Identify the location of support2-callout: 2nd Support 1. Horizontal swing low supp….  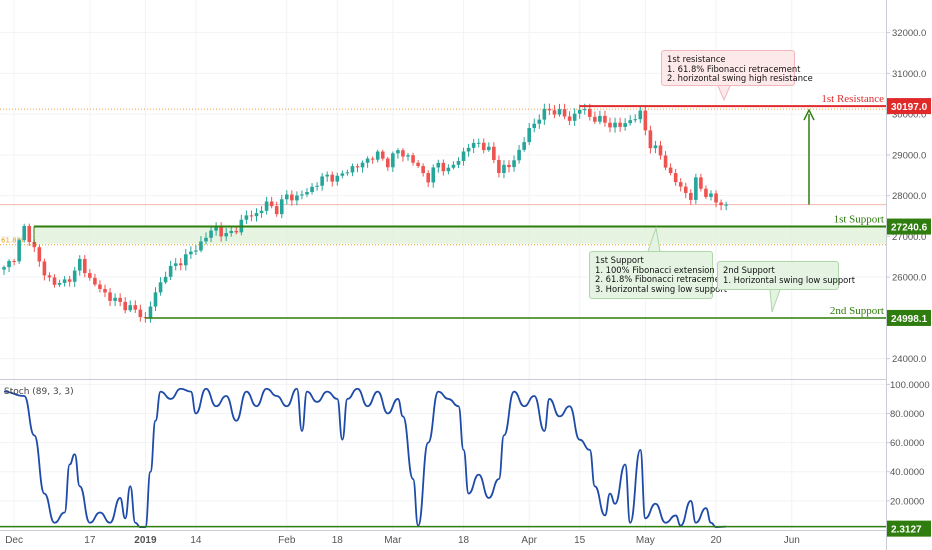
(786, 275).